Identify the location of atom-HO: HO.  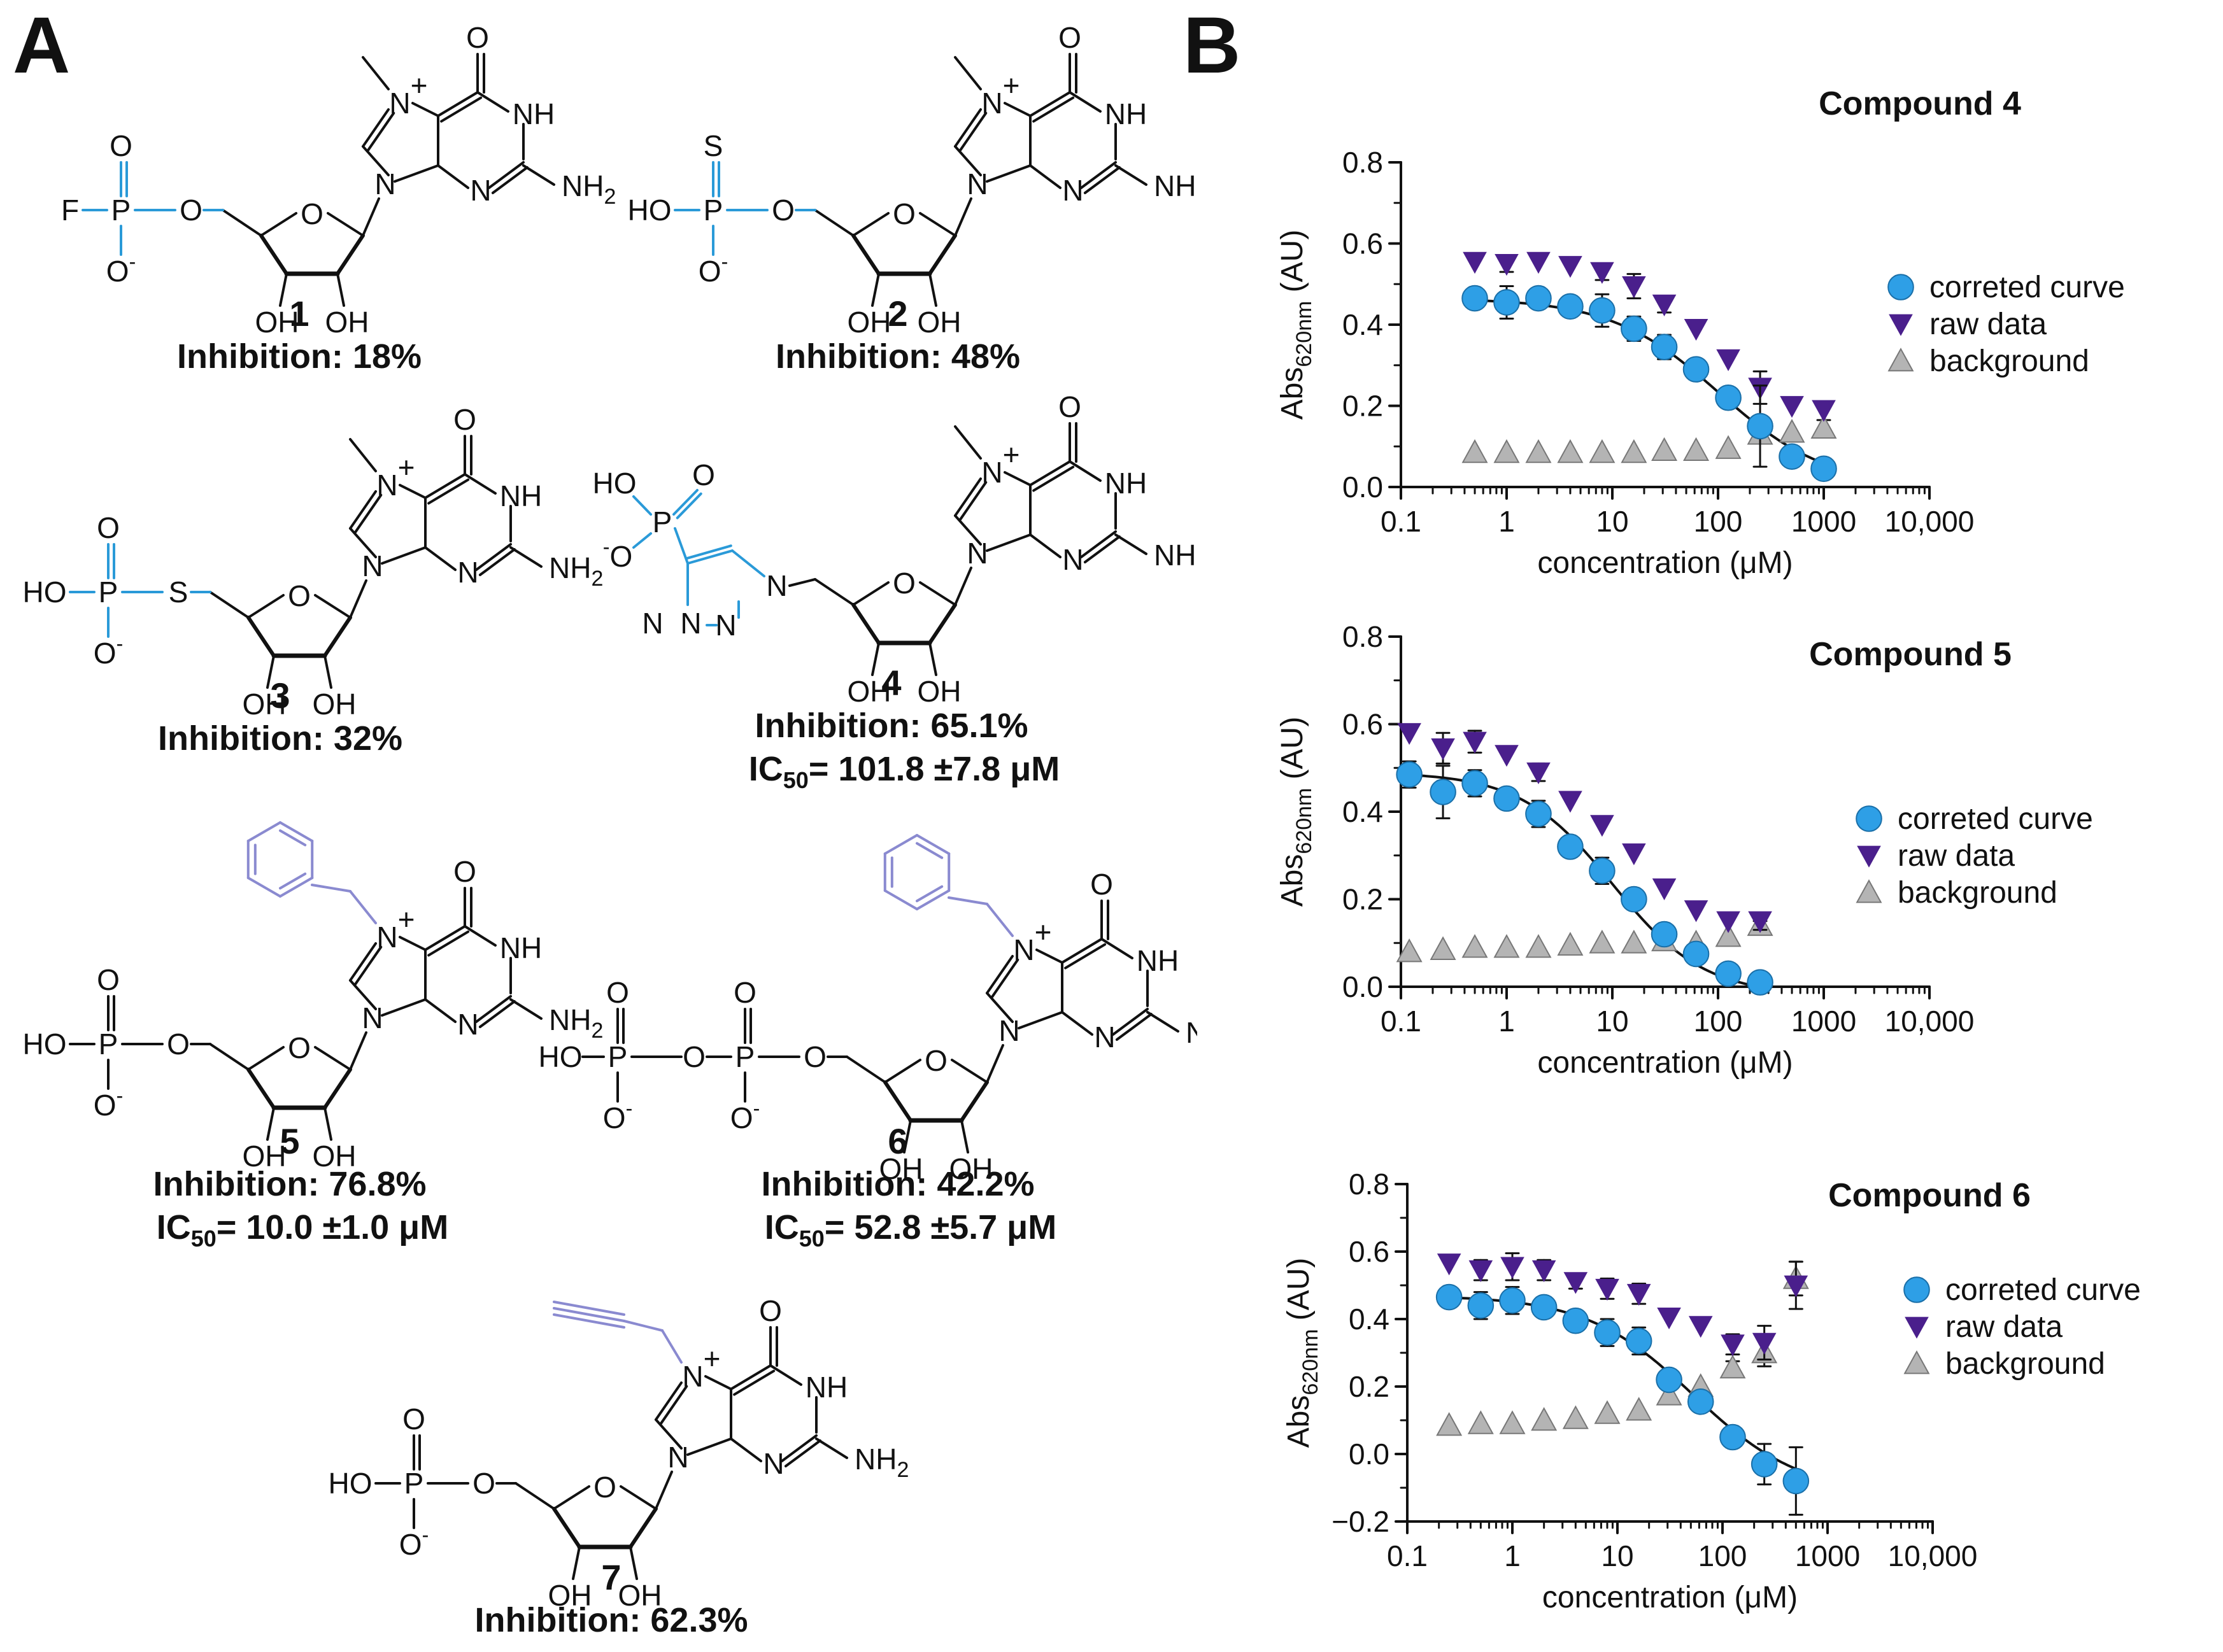
(45, 1044).